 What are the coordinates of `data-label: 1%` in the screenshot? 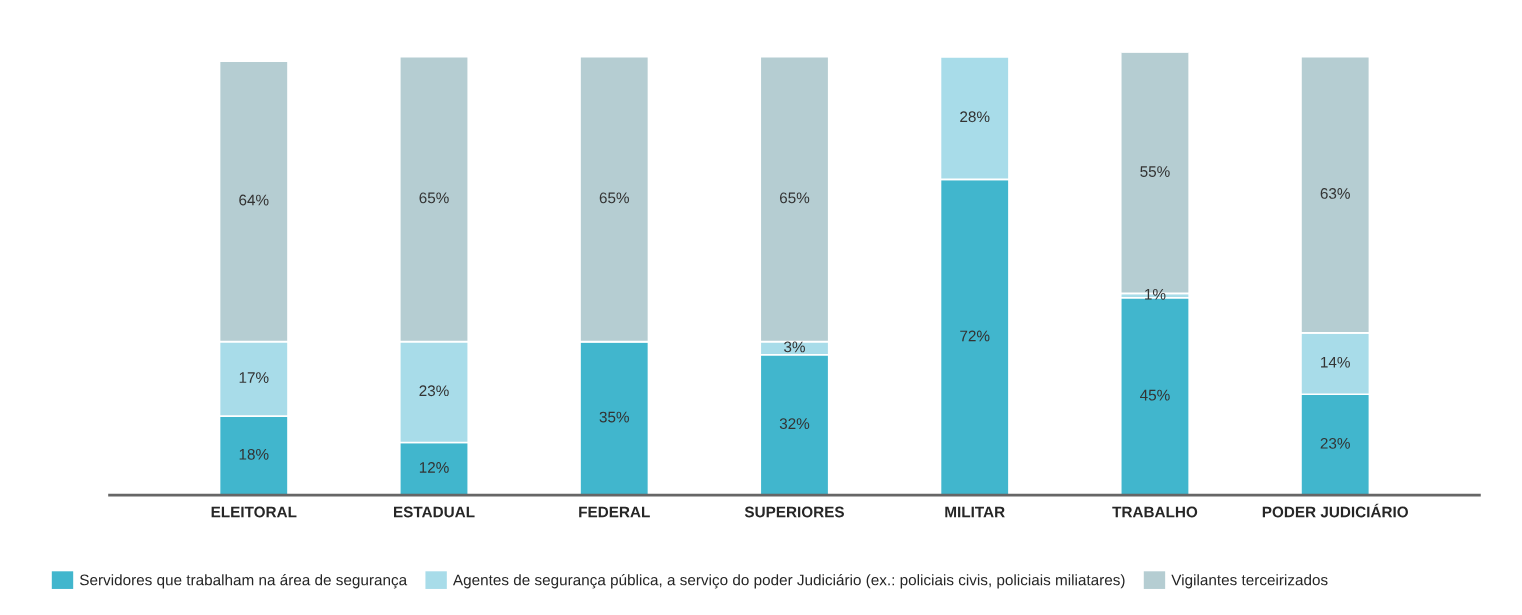 It's located at (1155, 294).